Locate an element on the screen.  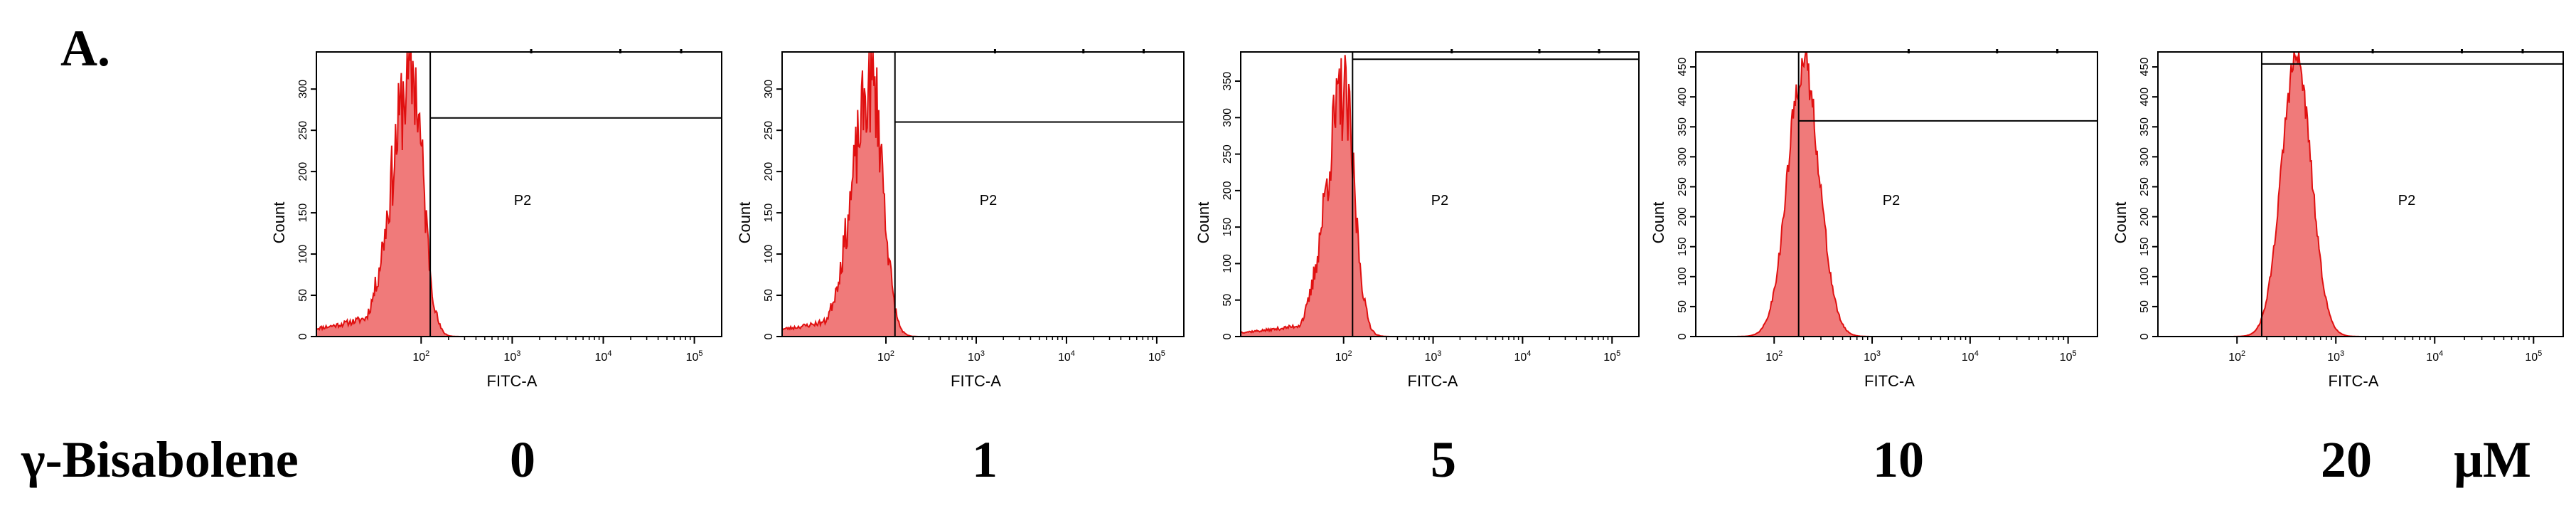
concentration-label: 1 is located at coordinates (985, 459).